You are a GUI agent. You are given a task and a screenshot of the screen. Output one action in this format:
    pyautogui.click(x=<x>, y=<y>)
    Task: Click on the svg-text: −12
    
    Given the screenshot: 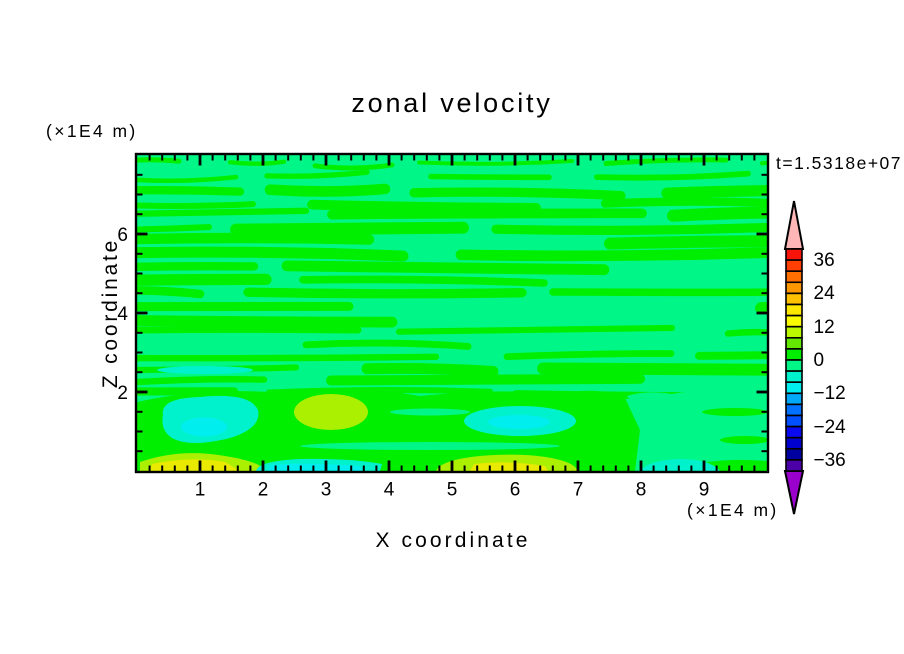 What is the action you would take?
    pyautogui.click(x=830, y=393)
    